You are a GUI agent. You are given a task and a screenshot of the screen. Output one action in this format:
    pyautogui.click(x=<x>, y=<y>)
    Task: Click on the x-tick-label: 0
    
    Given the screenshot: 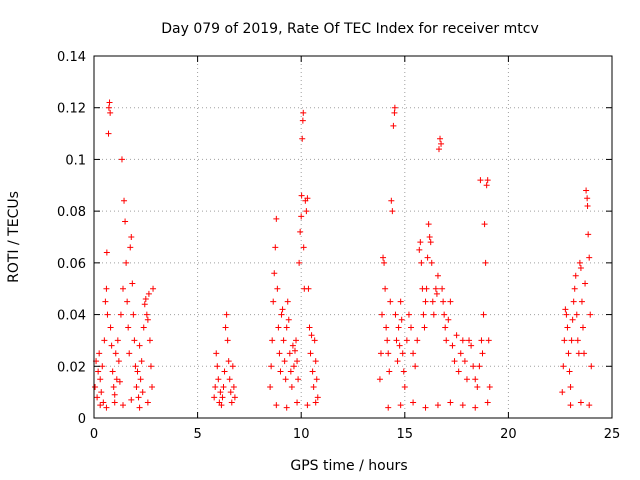 What is the action you would take?
    pyautogui.click(x=94, y=434)
    